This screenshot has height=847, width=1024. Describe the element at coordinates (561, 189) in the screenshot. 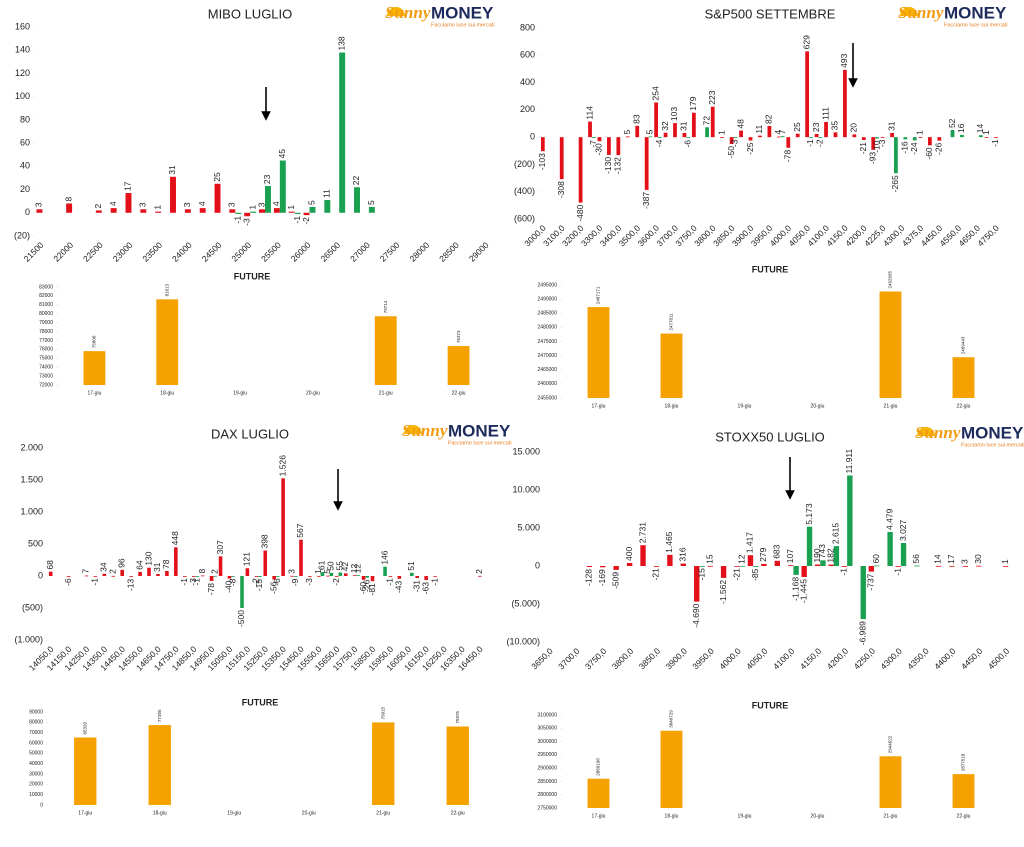

I see `data-label: -308` at that location.